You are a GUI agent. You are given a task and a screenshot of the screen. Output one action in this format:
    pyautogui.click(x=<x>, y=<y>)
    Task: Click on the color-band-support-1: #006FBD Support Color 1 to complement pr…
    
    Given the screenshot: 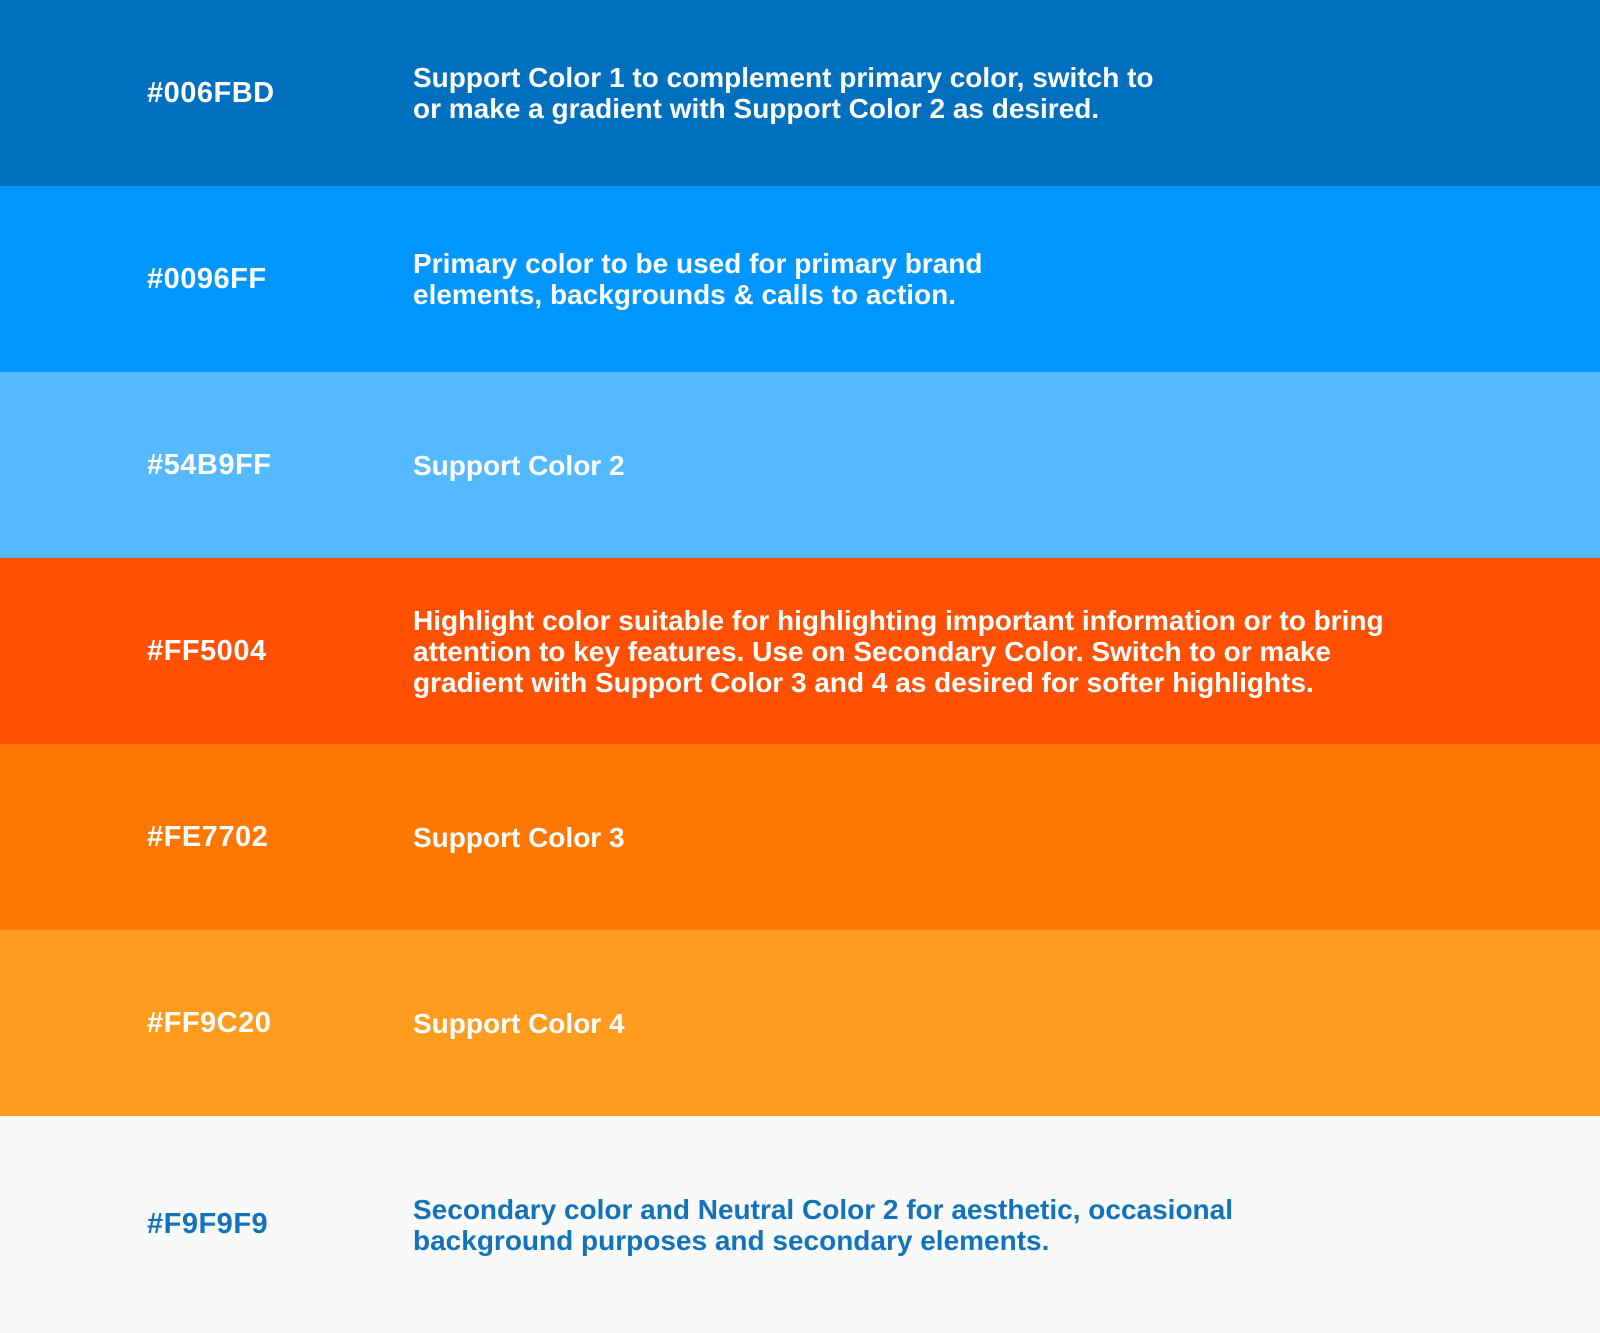 What is the action you would take?
    pyautogui.click(x=800, y=93)
    